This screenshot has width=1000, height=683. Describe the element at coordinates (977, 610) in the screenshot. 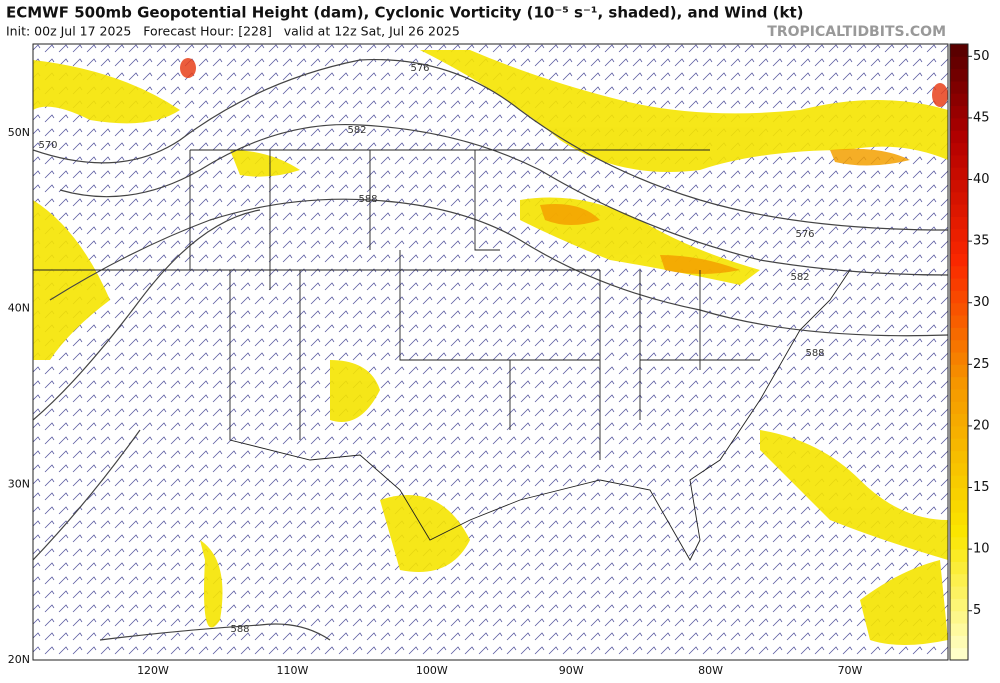

I see `colorbar-label: 5` at that location.